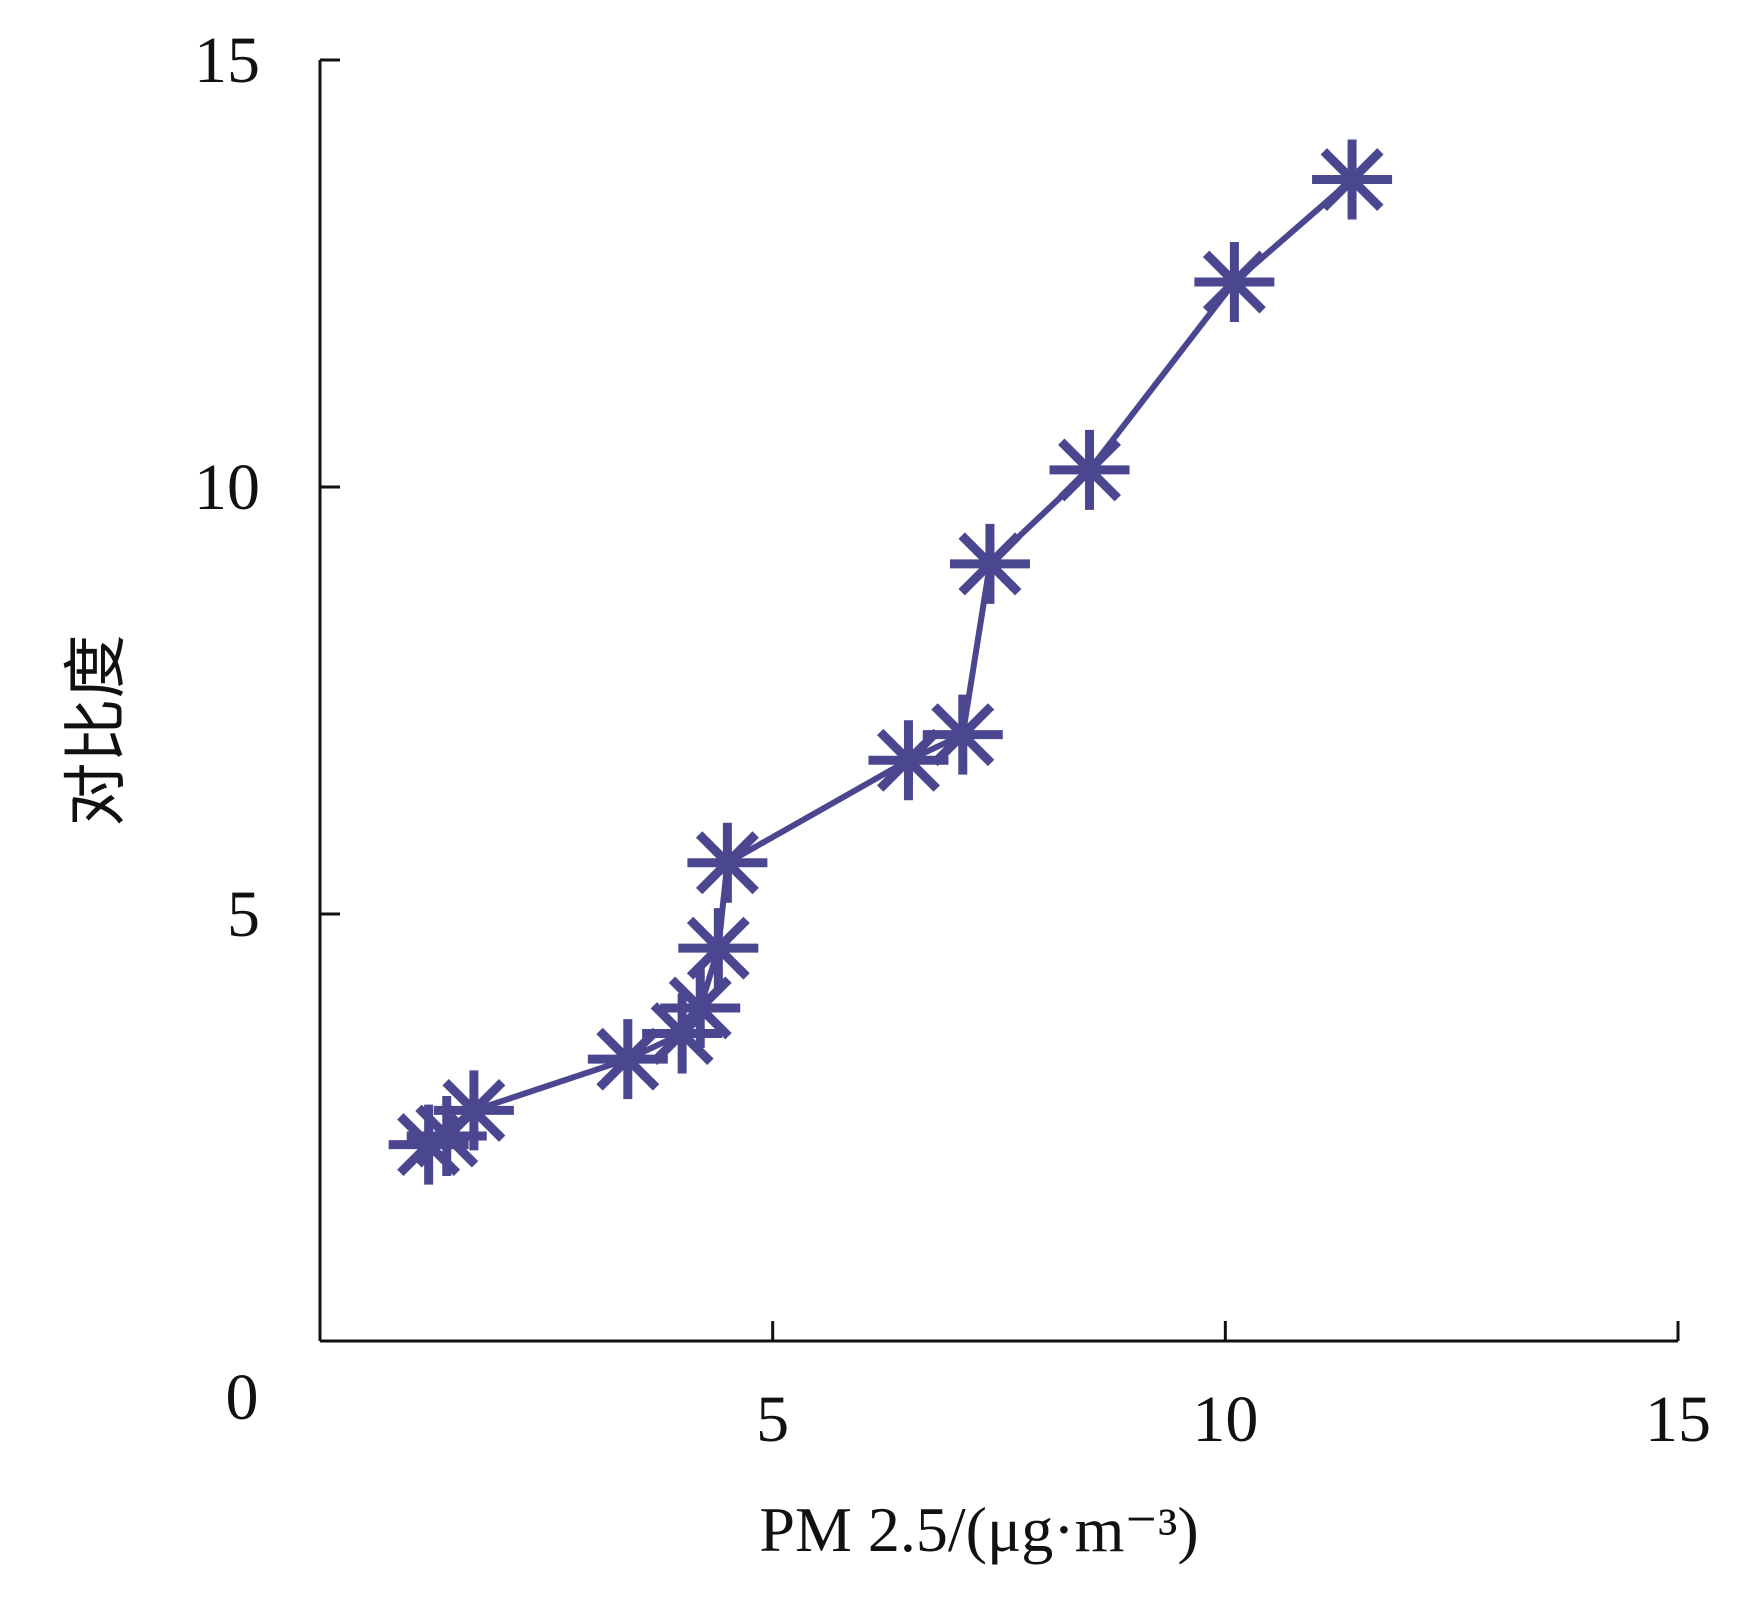 The image size is (1756, 1597). What do you see at coordinates (1678, 1419) in the screenshot?
I see `x-tick-label: 15` at bounding box center [1678, 1419].